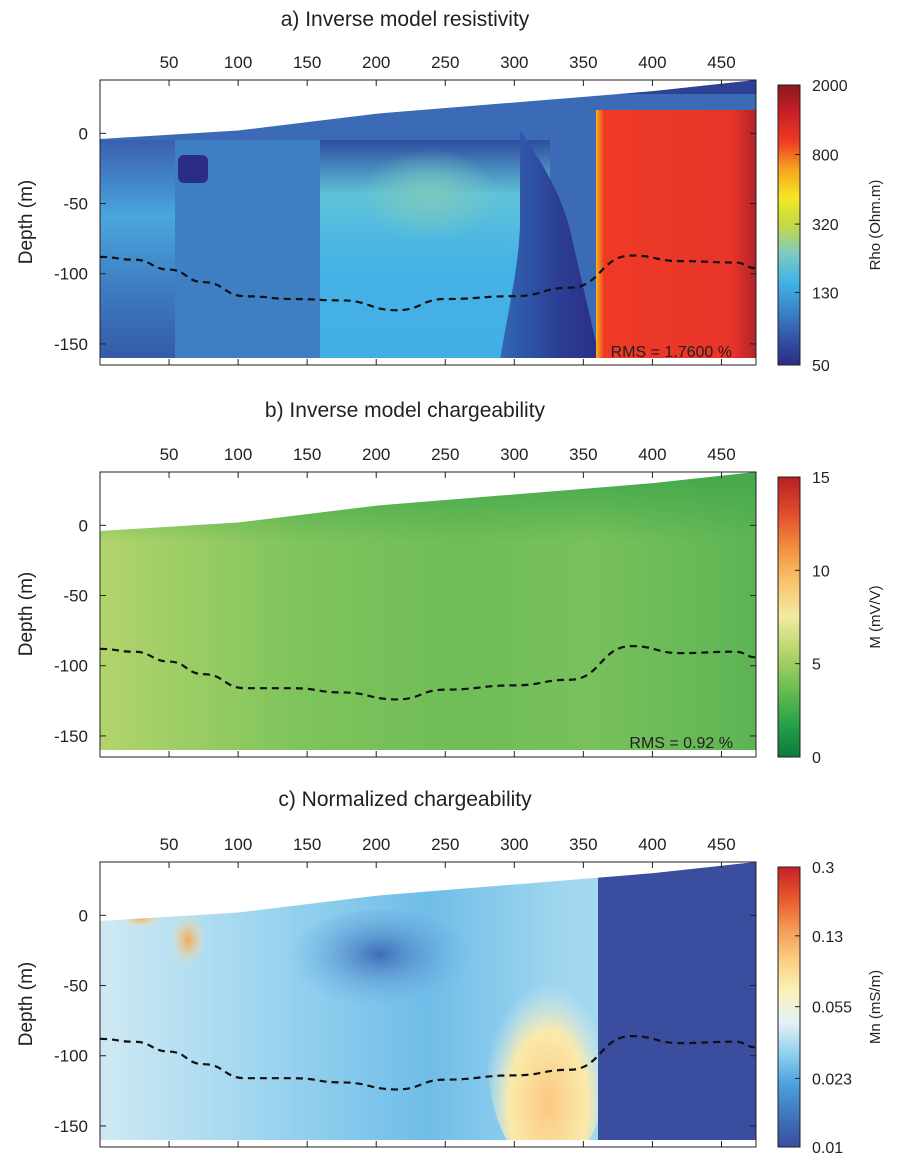 This screenshot has width=901, height=1160. Describe the element at coordinates (875, 1007) in the screenshot. I see `panel-c-colorbar-label: Mn (mS/m)` at that location.